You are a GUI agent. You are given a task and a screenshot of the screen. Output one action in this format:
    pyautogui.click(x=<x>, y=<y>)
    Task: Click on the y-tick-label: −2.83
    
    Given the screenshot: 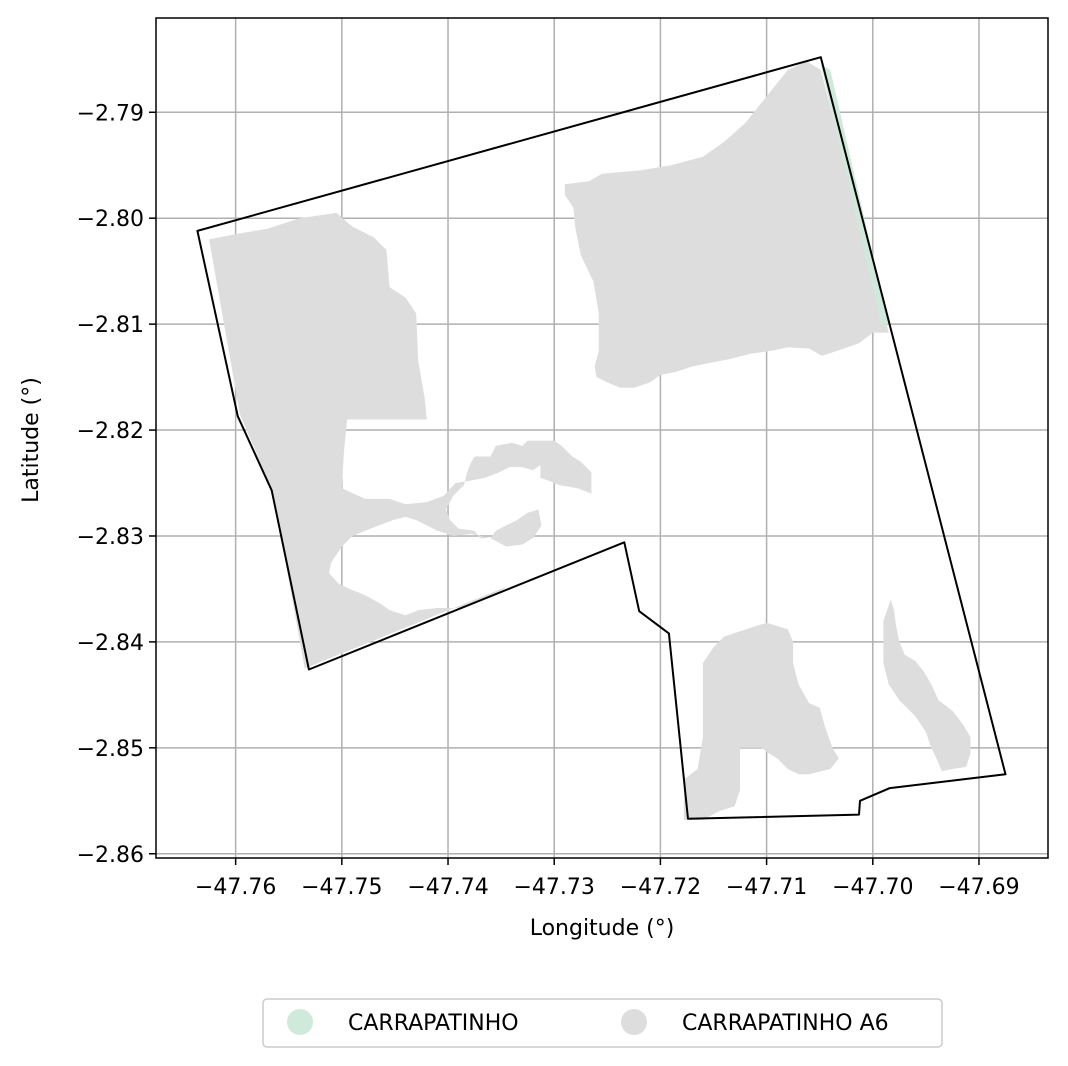 What is the action you would take?
    pyautogui.click(x=110, y=537)
    